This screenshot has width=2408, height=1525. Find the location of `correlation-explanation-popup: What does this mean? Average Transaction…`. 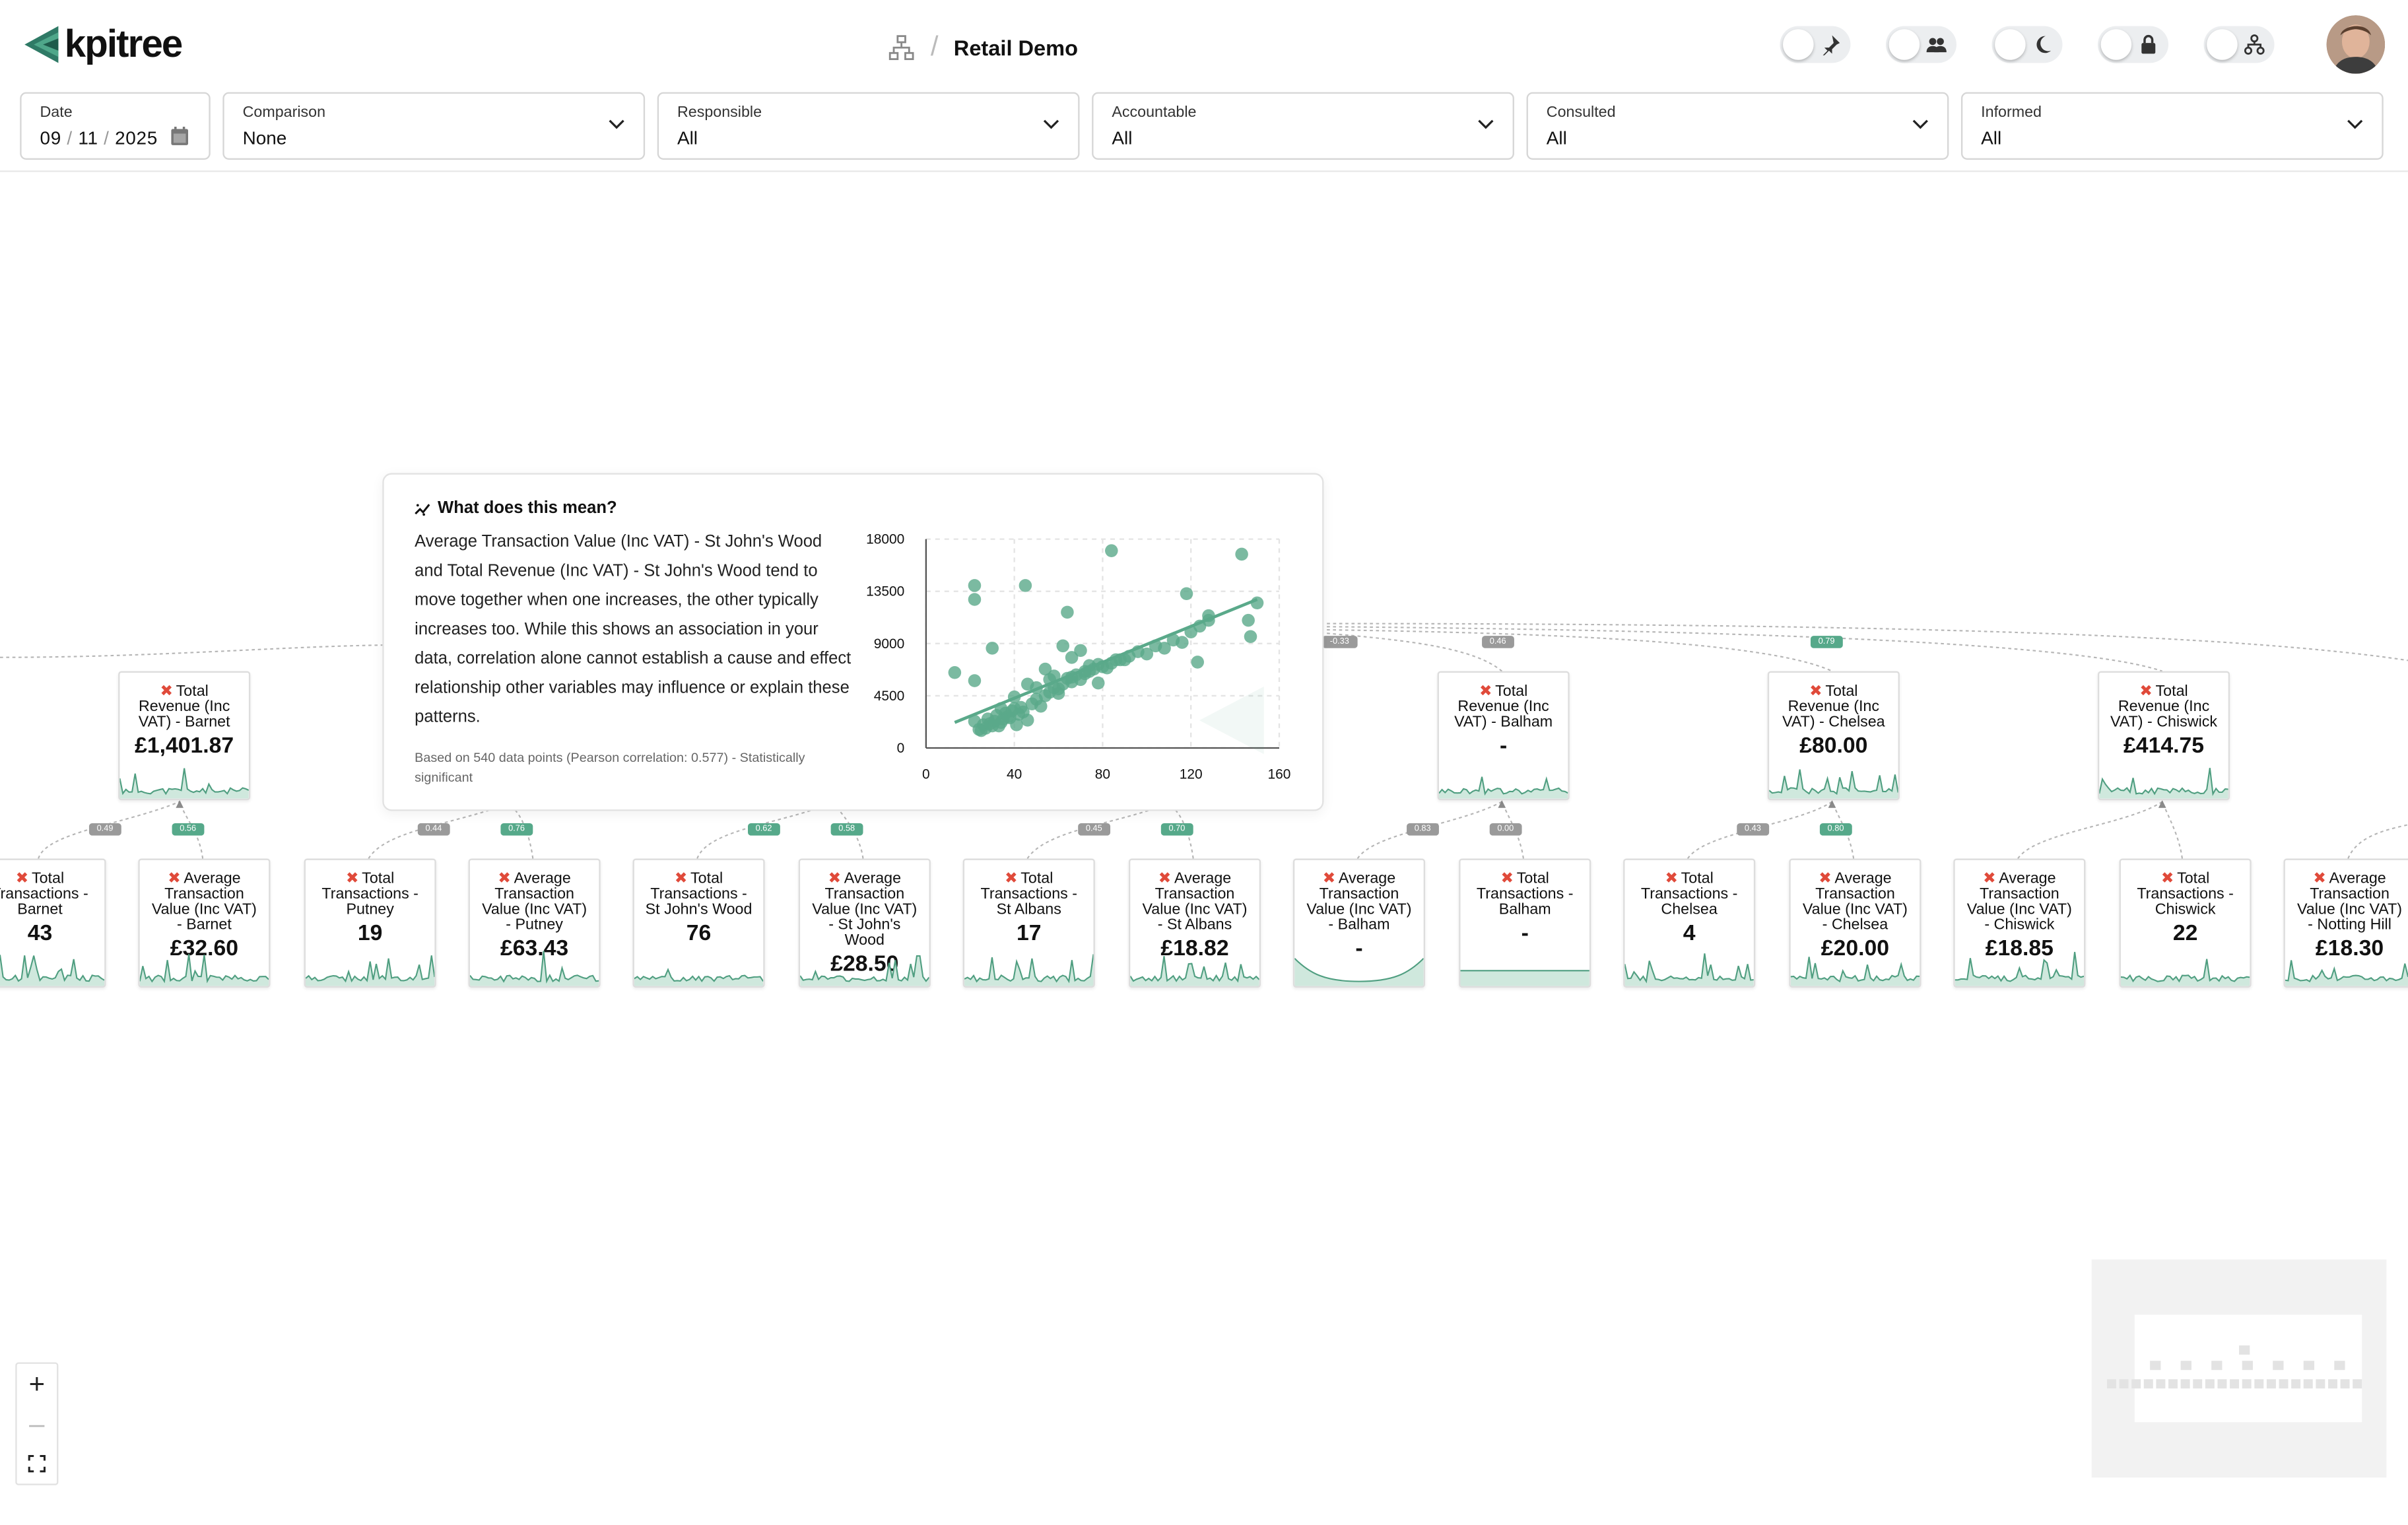

correlation-explanation-popup: What does this mean? Average Transaction… is located at coordinates (853, 642).